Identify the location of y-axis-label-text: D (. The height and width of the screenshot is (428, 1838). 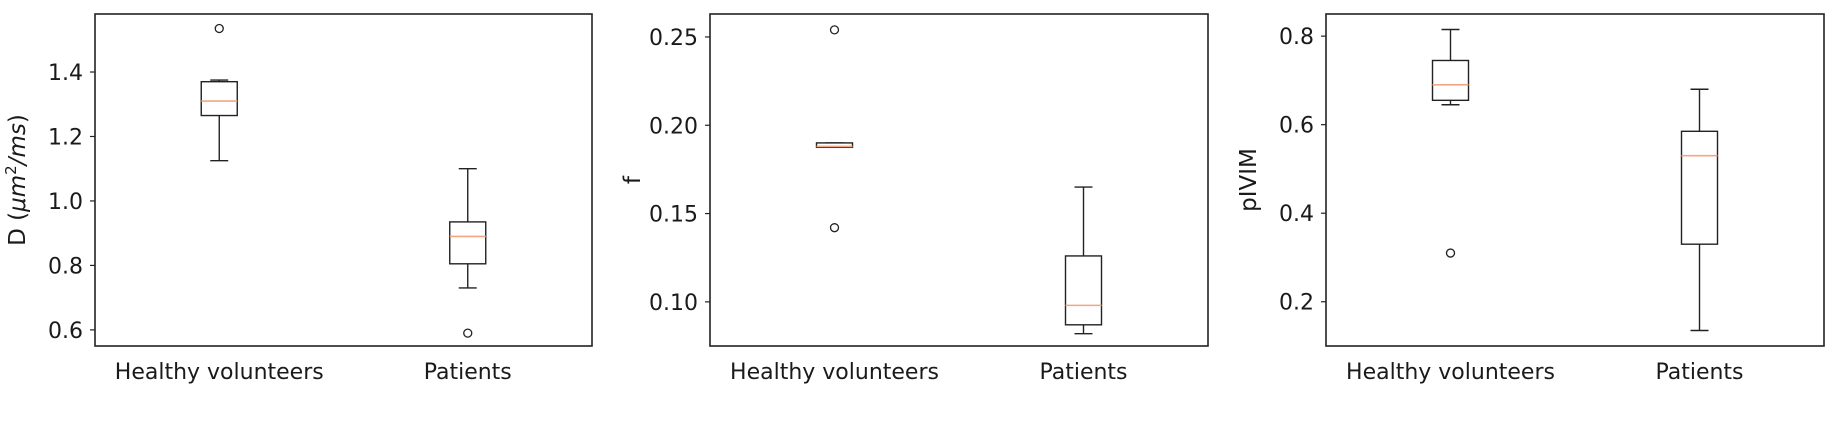
(18, 229).